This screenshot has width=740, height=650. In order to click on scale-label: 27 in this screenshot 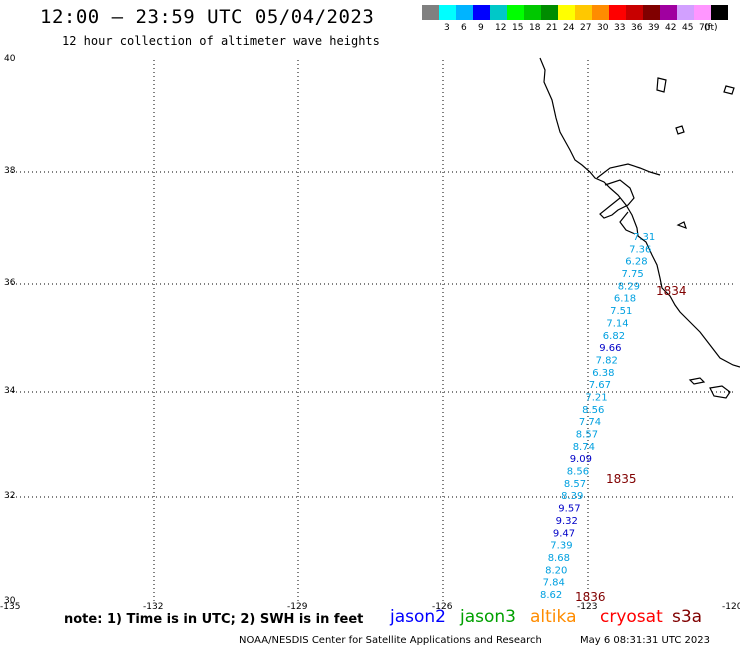, I will do `click(586, 28)`.